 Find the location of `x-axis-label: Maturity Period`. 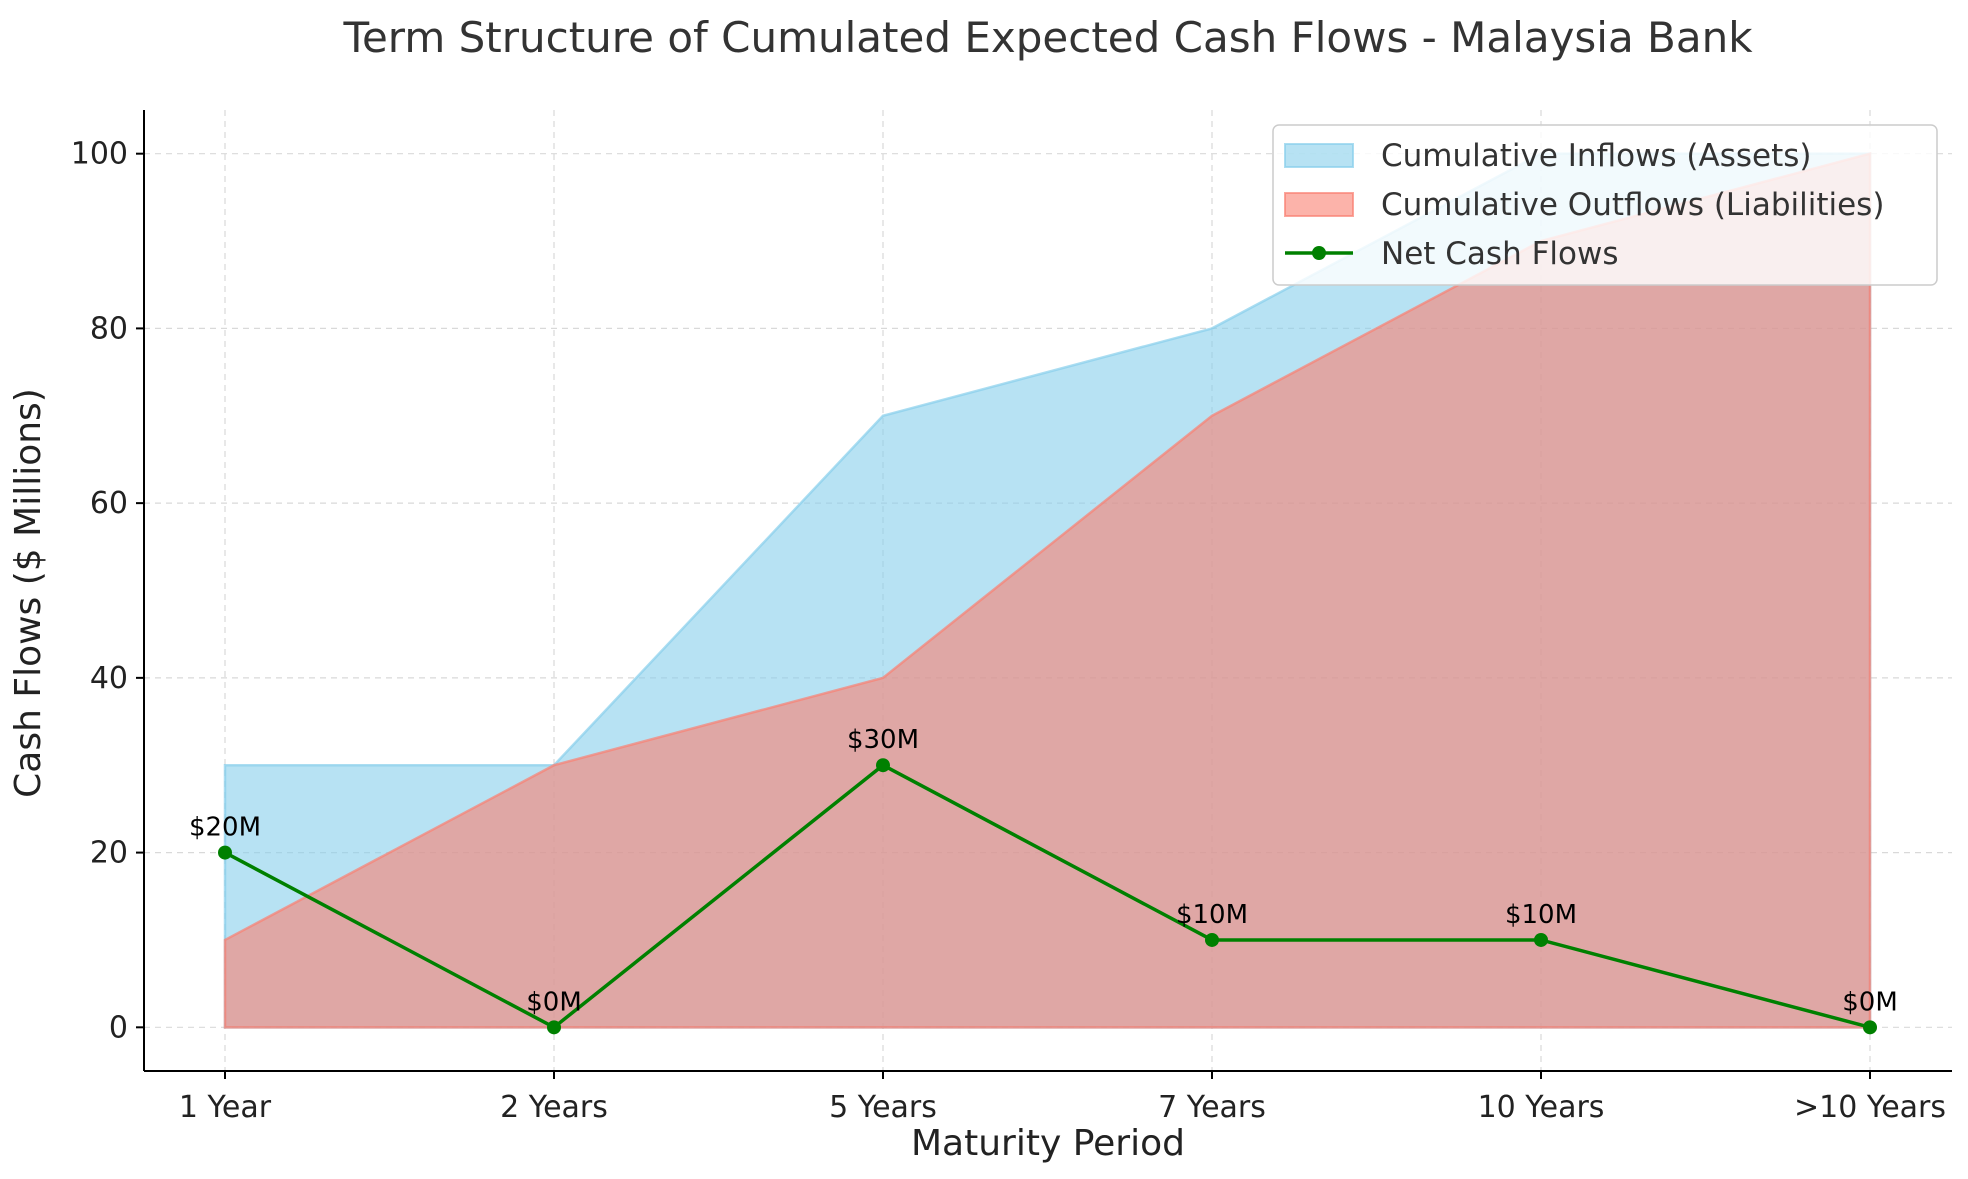

x-axis-label: Maturity Period is located at coordinates (1048, 1143).